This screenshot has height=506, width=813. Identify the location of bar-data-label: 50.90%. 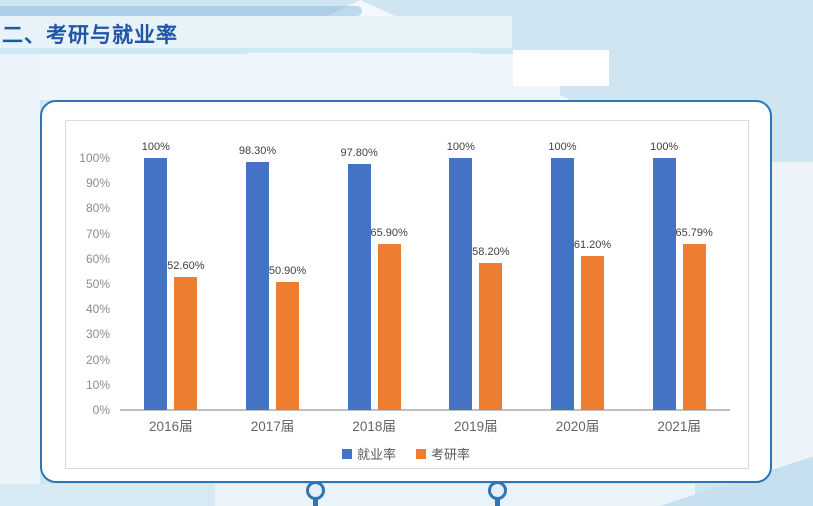
(287, 270).